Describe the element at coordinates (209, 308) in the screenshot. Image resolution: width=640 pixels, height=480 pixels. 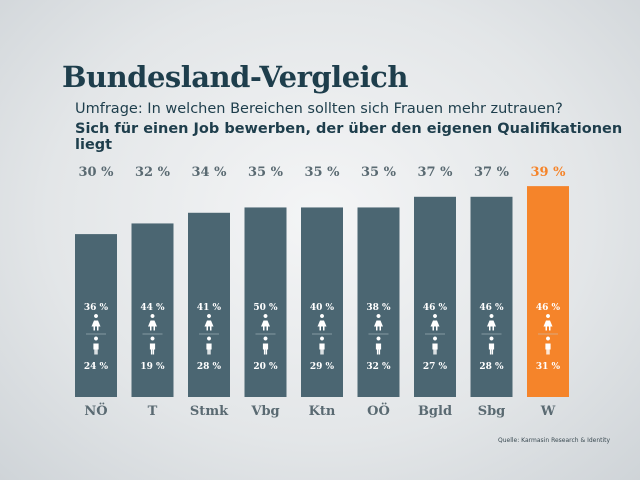
I see `women-value: 41 %` at that location.